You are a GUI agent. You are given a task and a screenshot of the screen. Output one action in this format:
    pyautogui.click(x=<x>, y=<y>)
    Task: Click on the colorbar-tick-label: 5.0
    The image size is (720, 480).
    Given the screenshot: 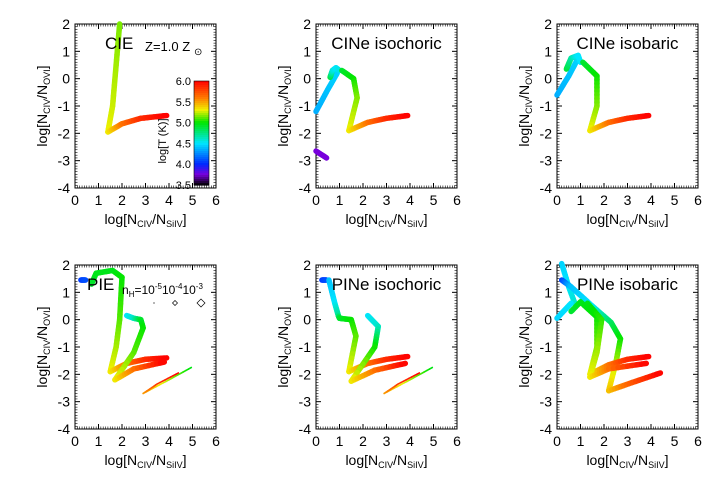 What is the action you would take?
    pyautogui.click(x=183, y=124)
    